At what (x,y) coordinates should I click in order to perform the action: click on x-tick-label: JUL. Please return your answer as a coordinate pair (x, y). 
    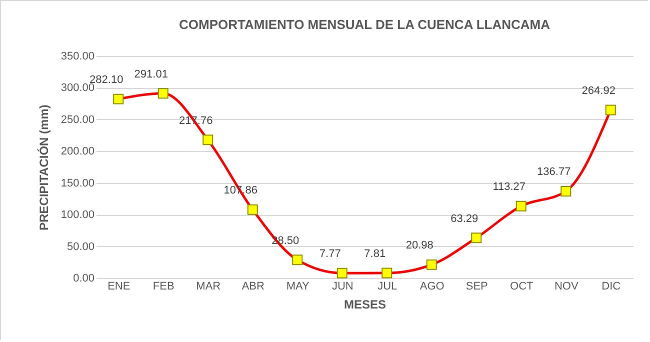
    Looking at the image, I should click on (388, 286).